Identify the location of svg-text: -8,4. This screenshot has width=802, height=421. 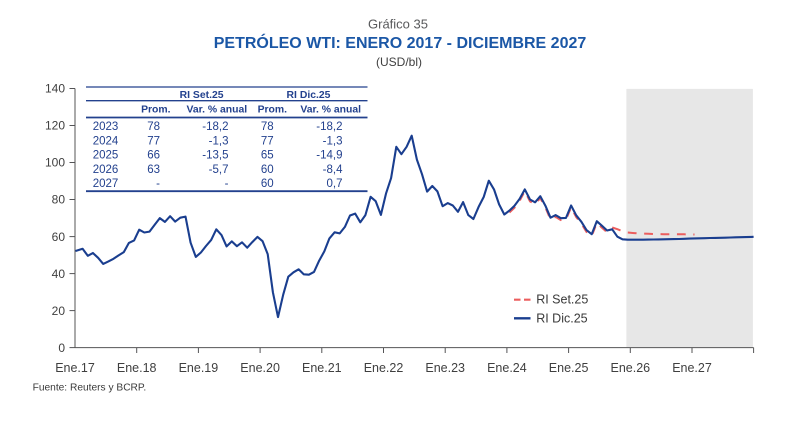
(333, 170).